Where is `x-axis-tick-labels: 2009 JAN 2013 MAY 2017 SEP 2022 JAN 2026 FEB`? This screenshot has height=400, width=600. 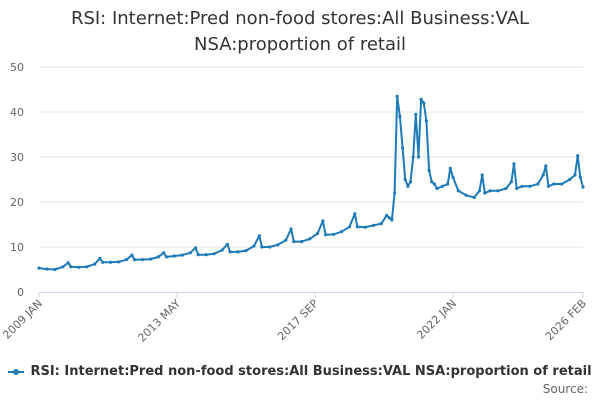 x-axis-tick-labels: 2009 JAN 2013 MAY 2017 SEP 2022 JAN 2026 FEB is located at coordinates (294, 321).